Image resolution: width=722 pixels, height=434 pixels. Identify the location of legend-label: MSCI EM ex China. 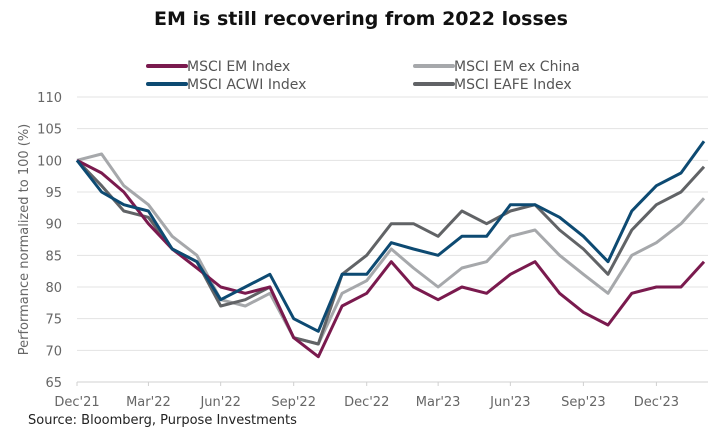
(517, 67).